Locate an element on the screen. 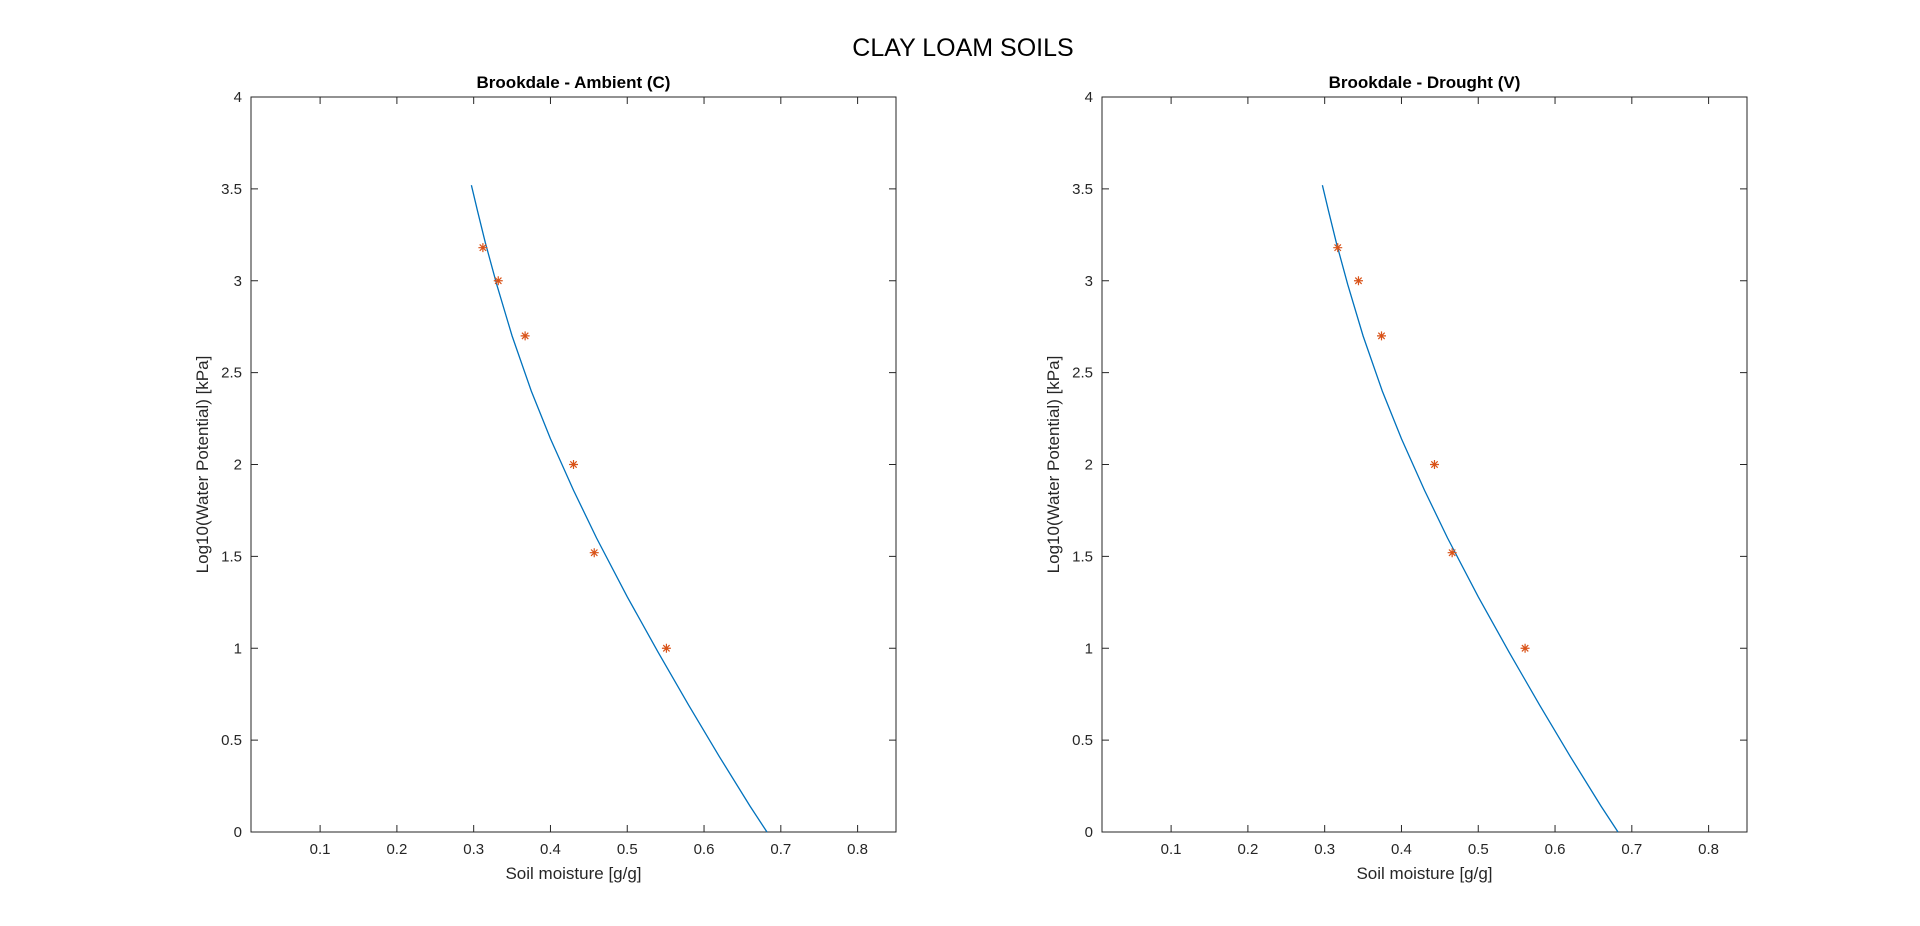 The image size is (1920, 926). figure-title: CLAY LOAM SOILS is located at coordinates (962, 48).